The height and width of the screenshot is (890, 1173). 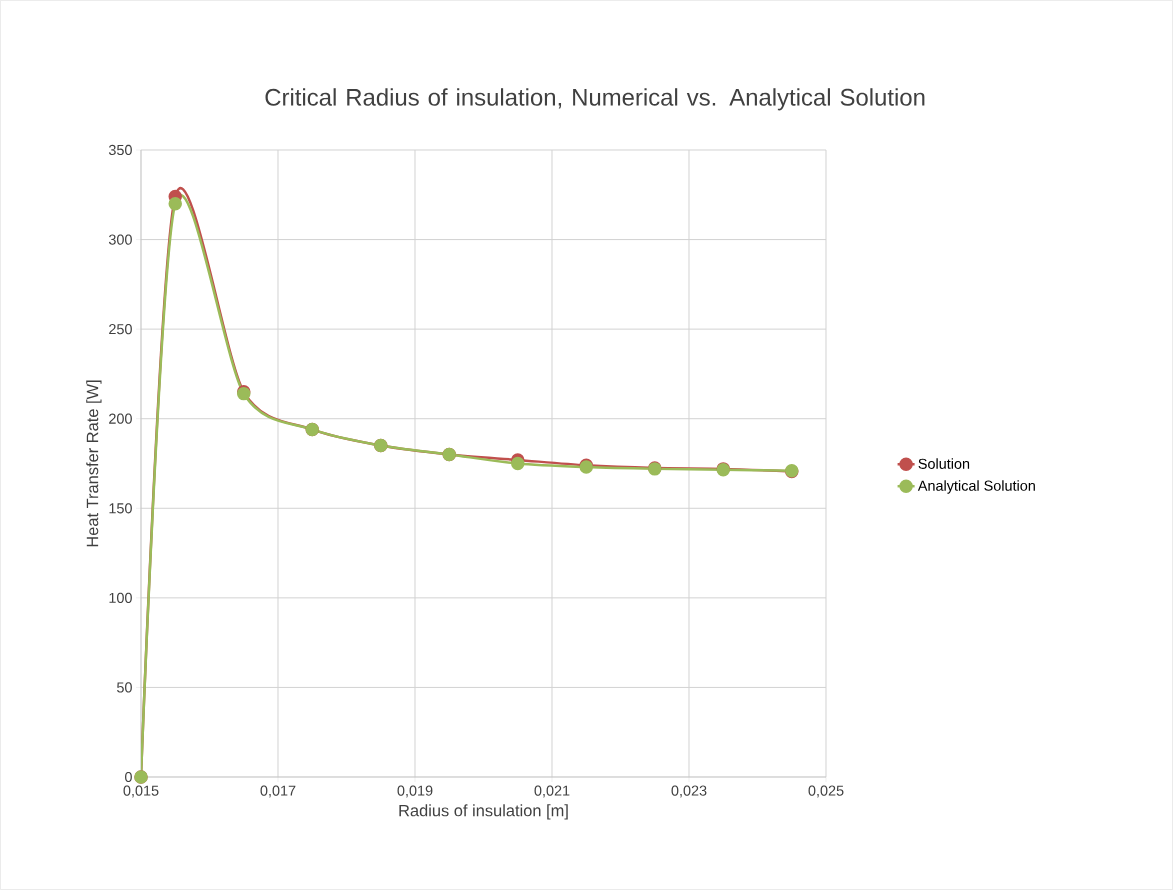 What do you see at coordinates (595, 99) in the screenshot?
I see `chart-title: Critical Radius of insulation, Numerical vs. Analytical Solution` at bounding box center [595, 99].